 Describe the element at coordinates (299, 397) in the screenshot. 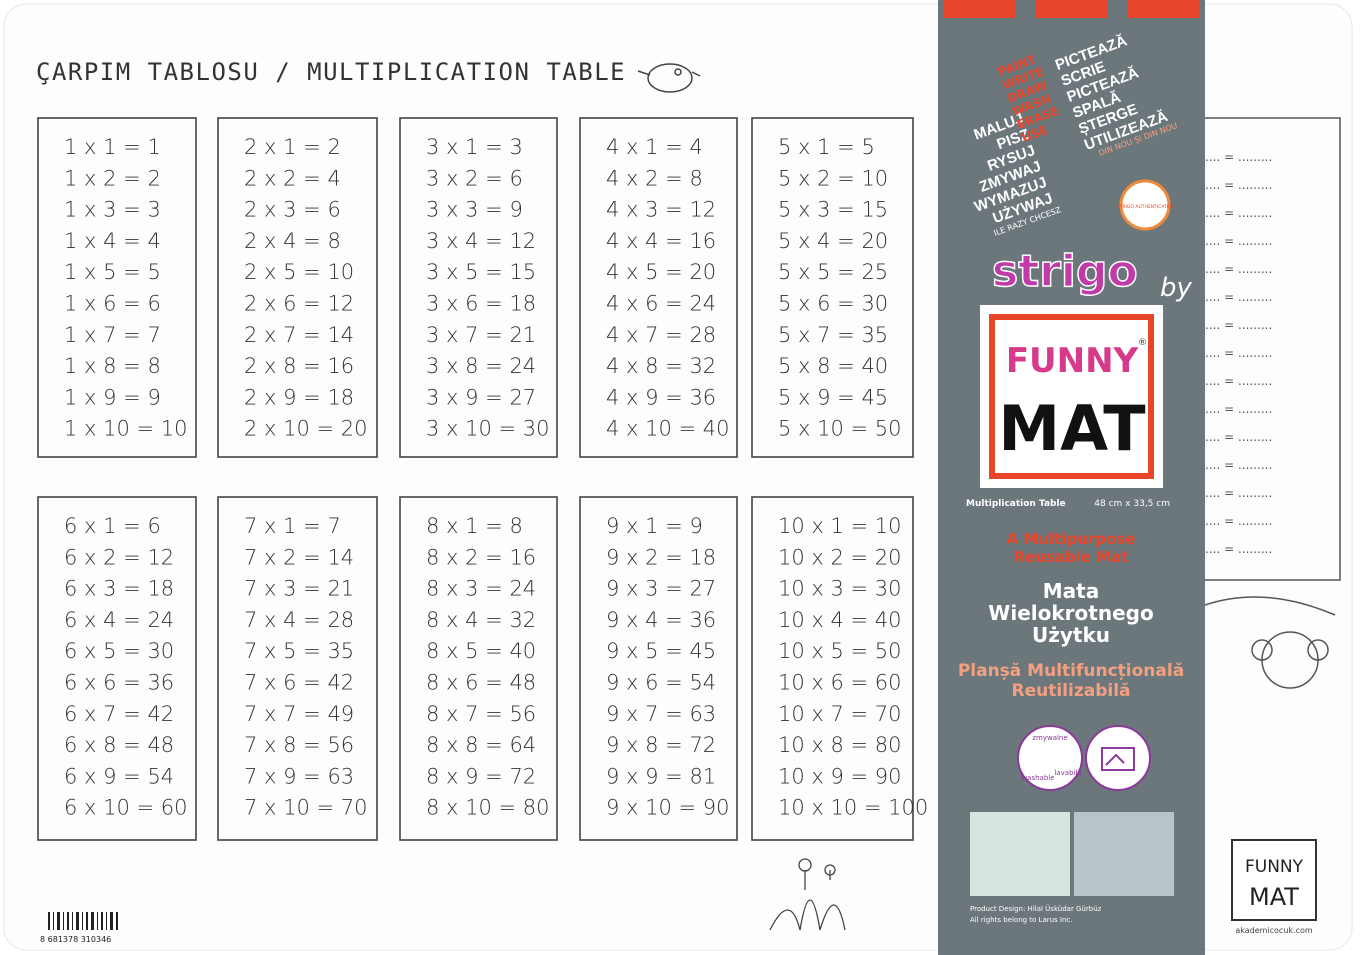

I see `table-line: 2 x 9 = 18` at that location.